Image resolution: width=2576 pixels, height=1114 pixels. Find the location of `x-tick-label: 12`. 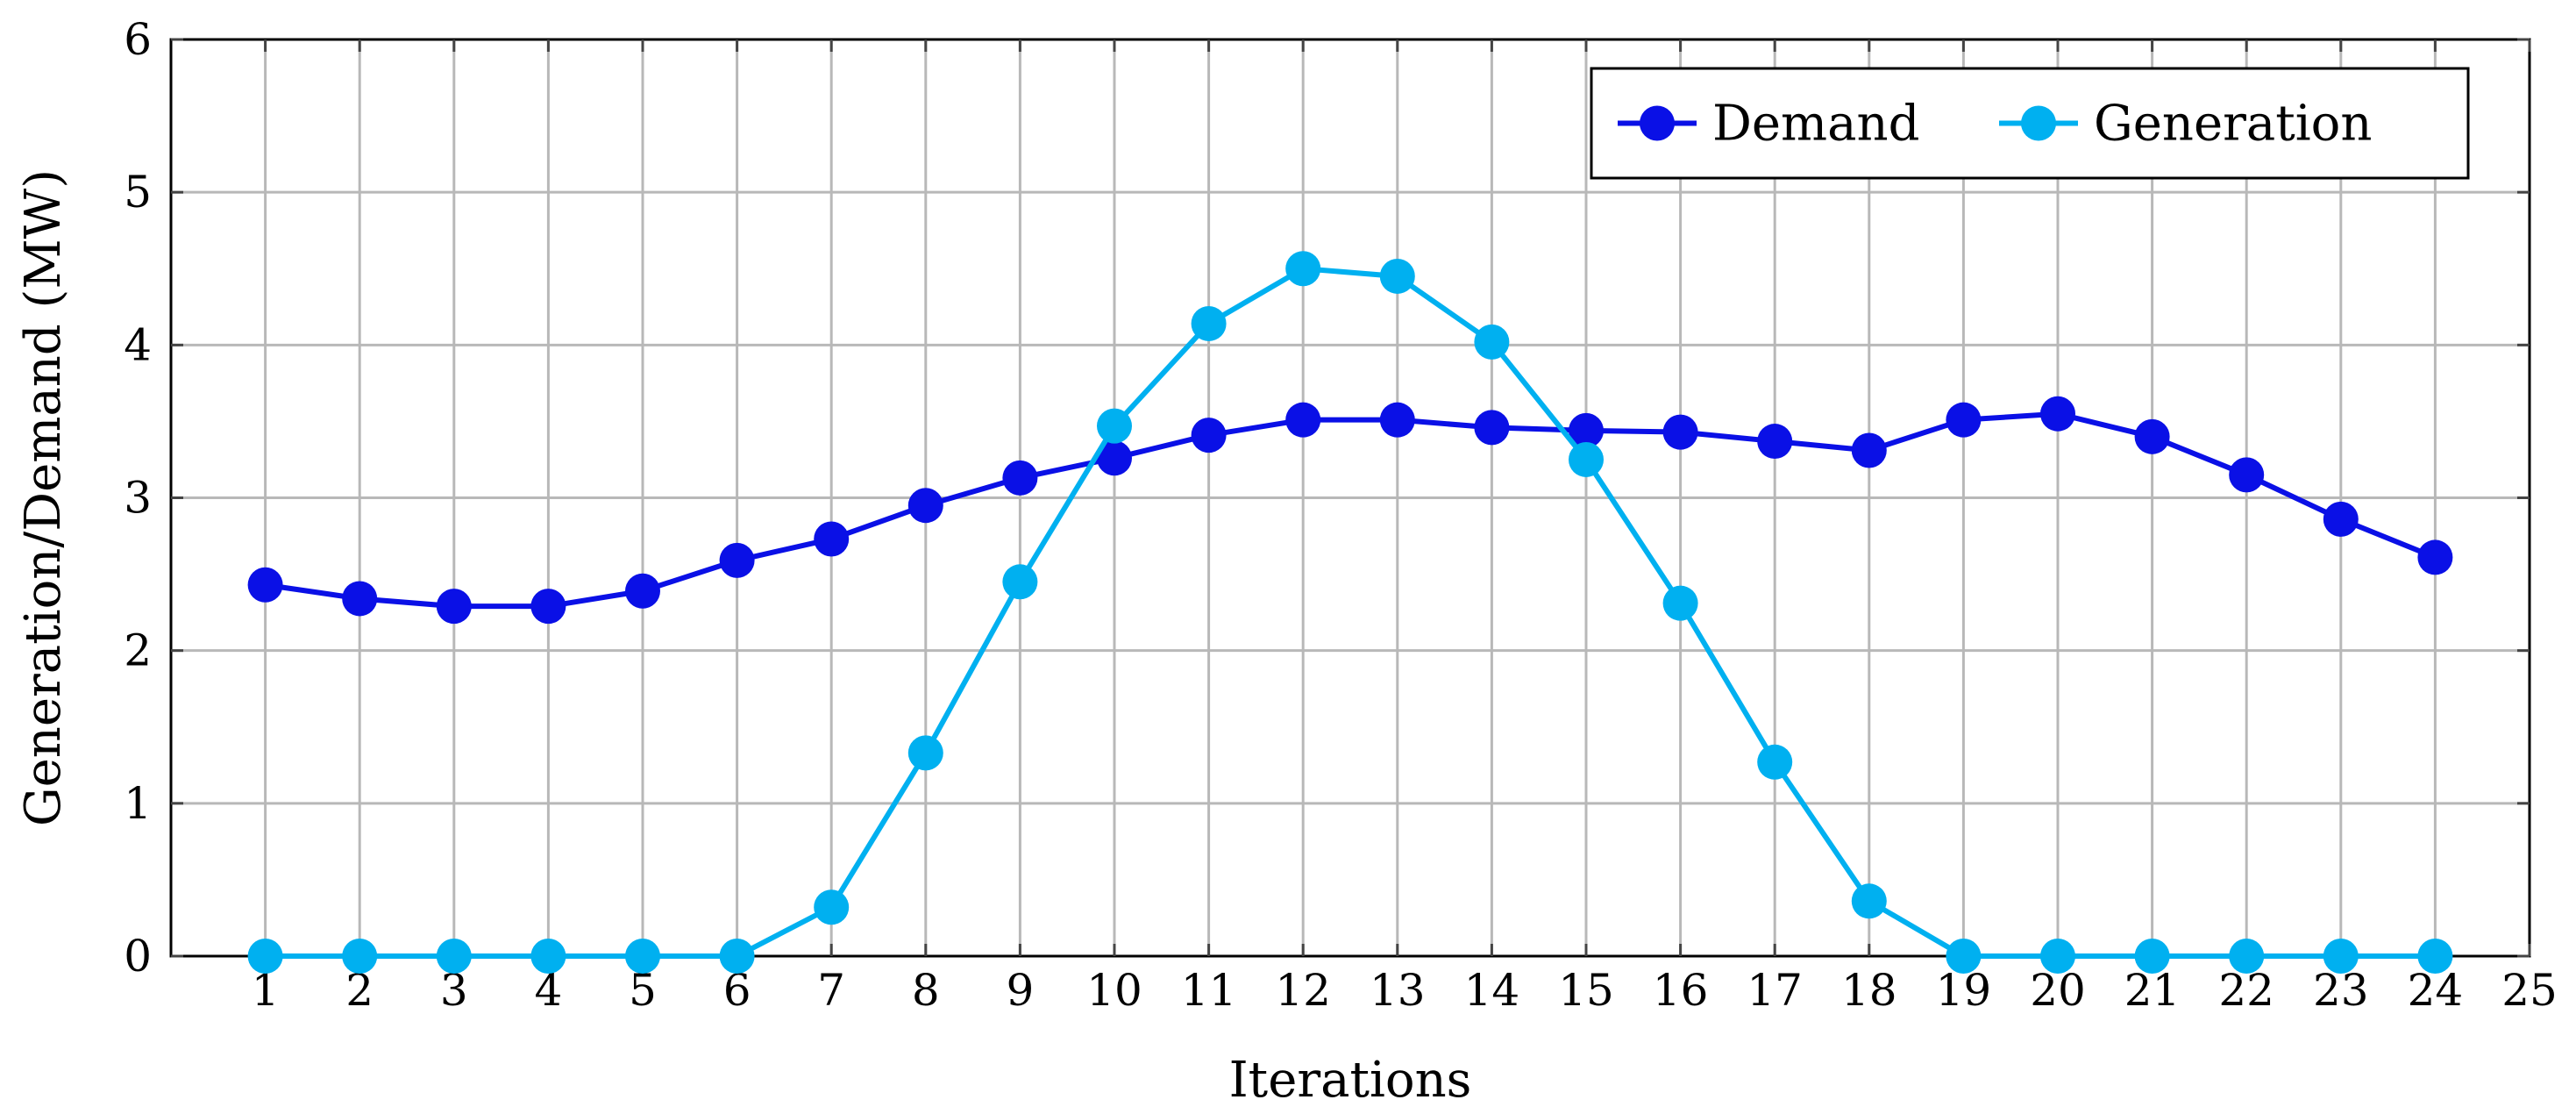

x-tick-label: 12 is located at coordinates (1303, 990).